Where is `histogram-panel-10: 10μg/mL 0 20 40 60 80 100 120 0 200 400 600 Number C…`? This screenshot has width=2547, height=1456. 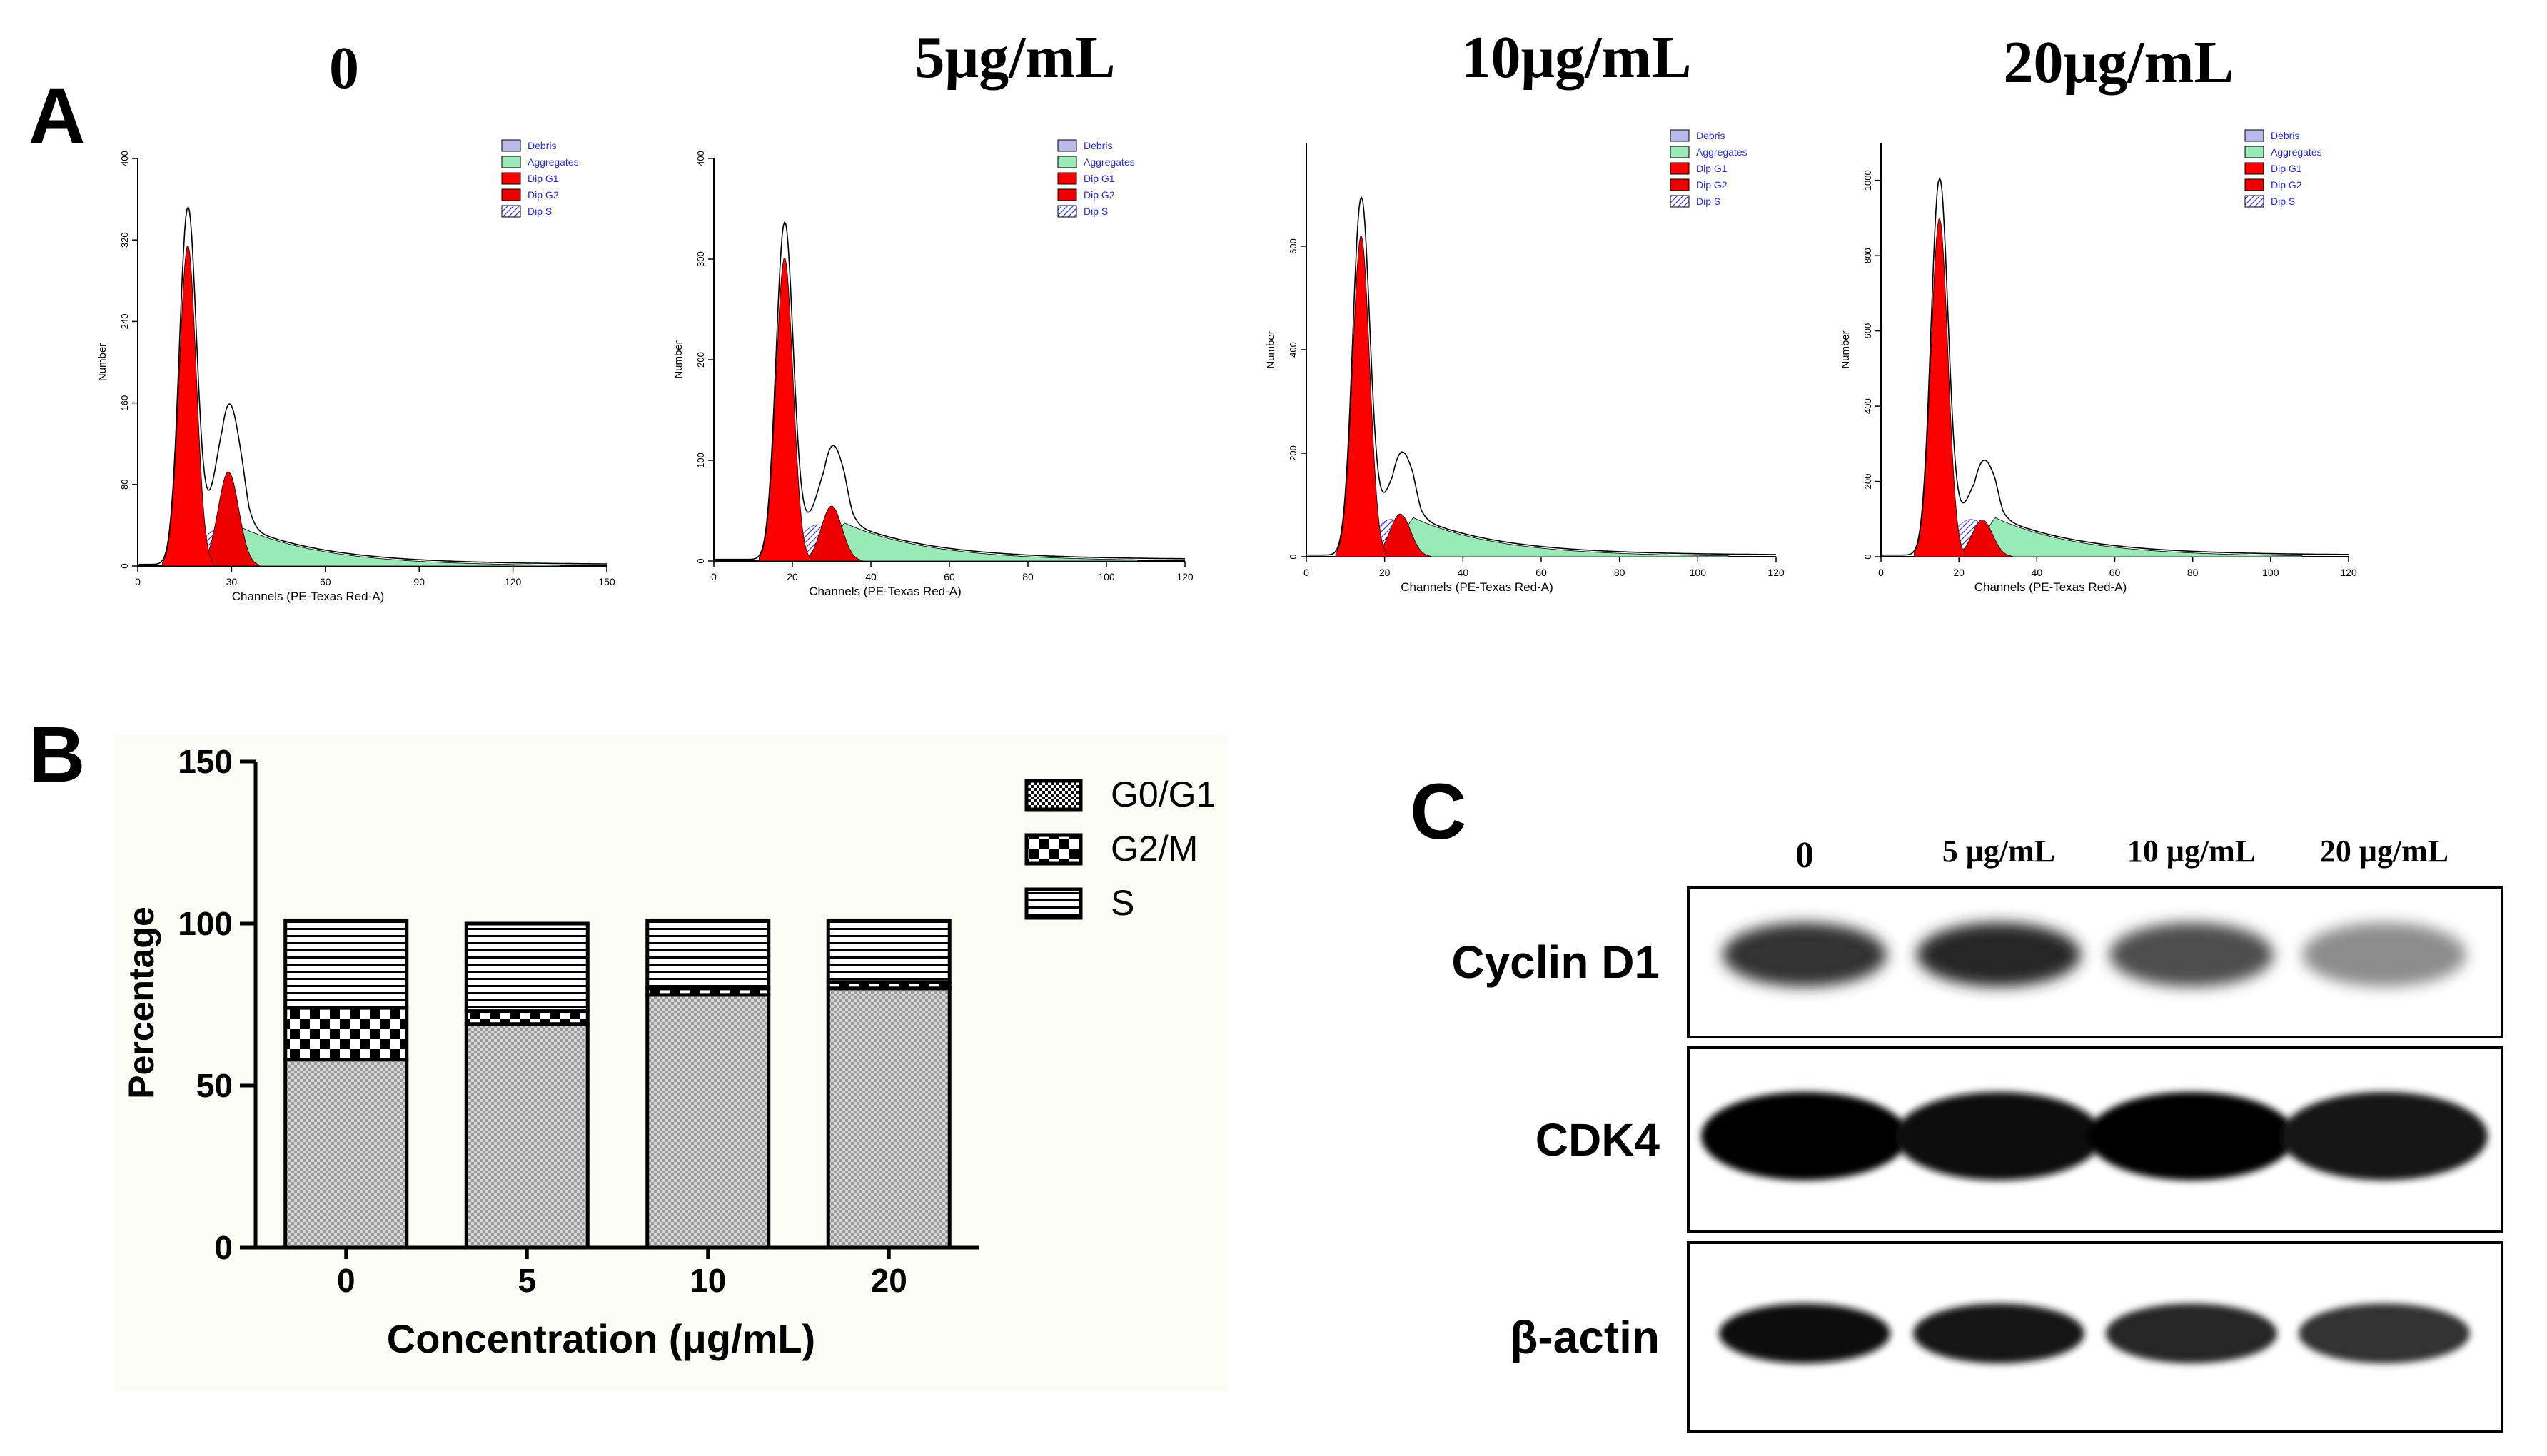 histogram-panel-10: 10μg/mL 0 20 40 60 80 100 120 0 200 400 600 Number C… is located at coordinates (1525, 309).